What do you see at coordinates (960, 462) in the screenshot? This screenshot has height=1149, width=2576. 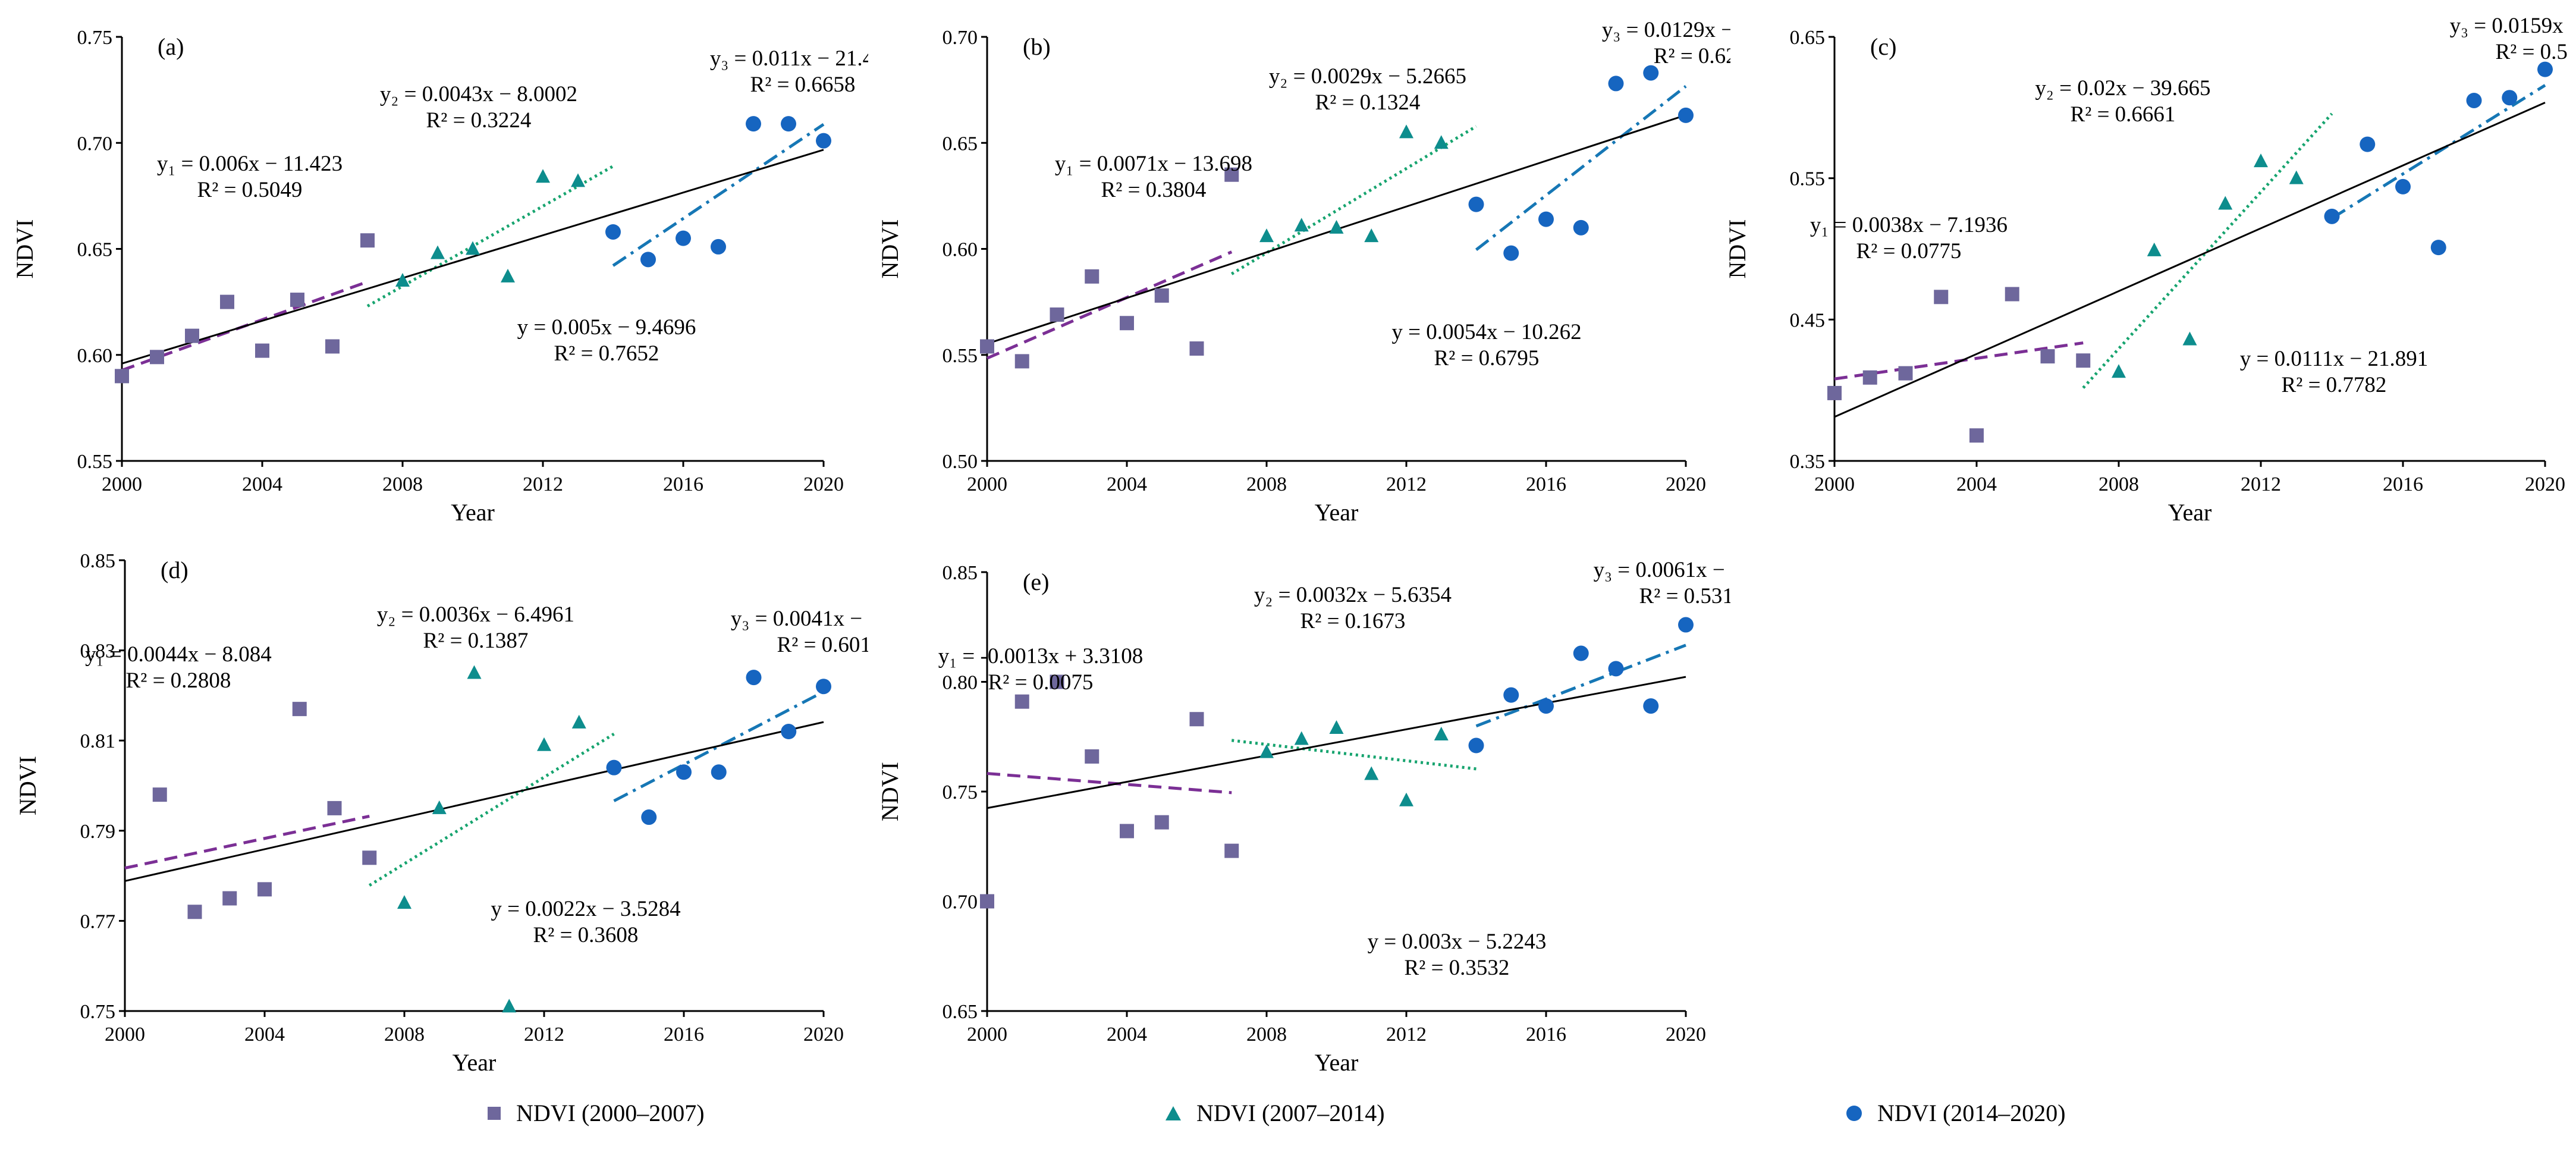 I see `y-tick-label: 0.50` at bounding box center [960, 462].